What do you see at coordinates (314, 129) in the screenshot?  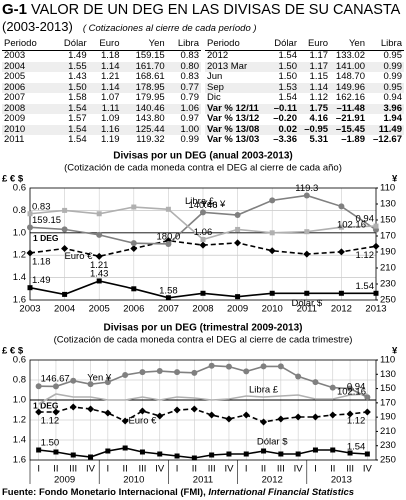 I see `cell: –0.95` at bounding box center [314, 129].